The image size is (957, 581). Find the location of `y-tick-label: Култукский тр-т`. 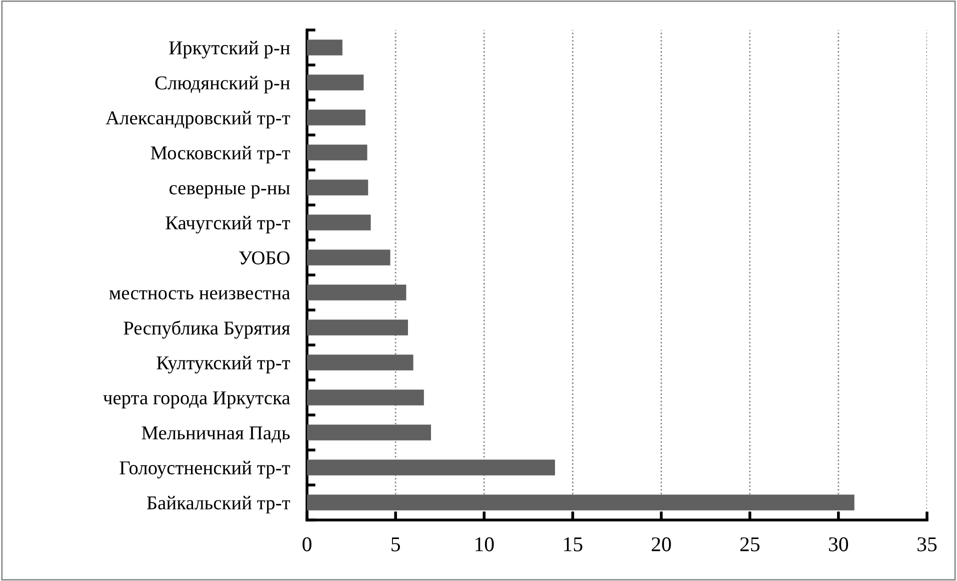

y-tick-label: Култукский тр-т is located at coordinates (223, 365).